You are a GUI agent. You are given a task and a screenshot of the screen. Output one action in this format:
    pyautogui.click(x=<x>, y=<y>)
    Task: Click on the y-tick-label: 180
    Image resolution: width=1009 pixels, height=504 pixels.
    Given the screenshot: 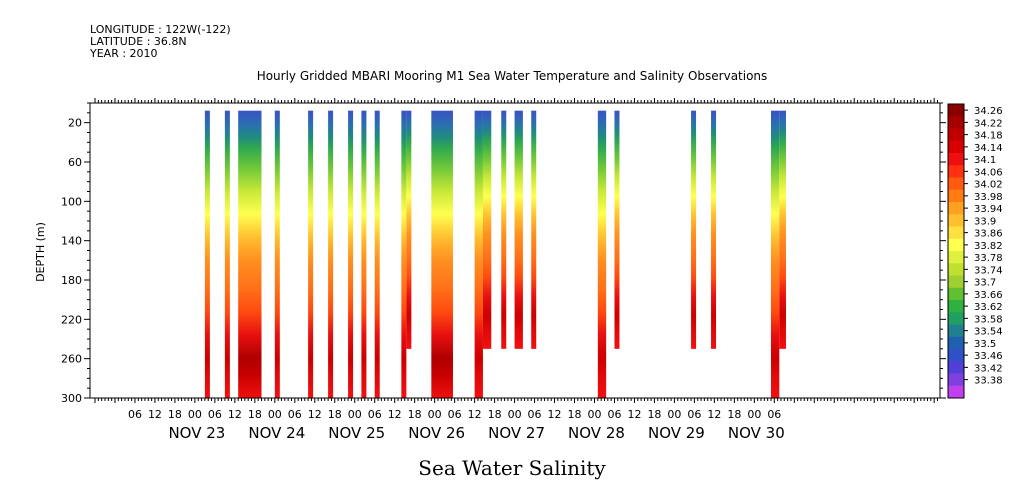 What is the action you would take?
    pyautogui.click(x=71, y=280)
    